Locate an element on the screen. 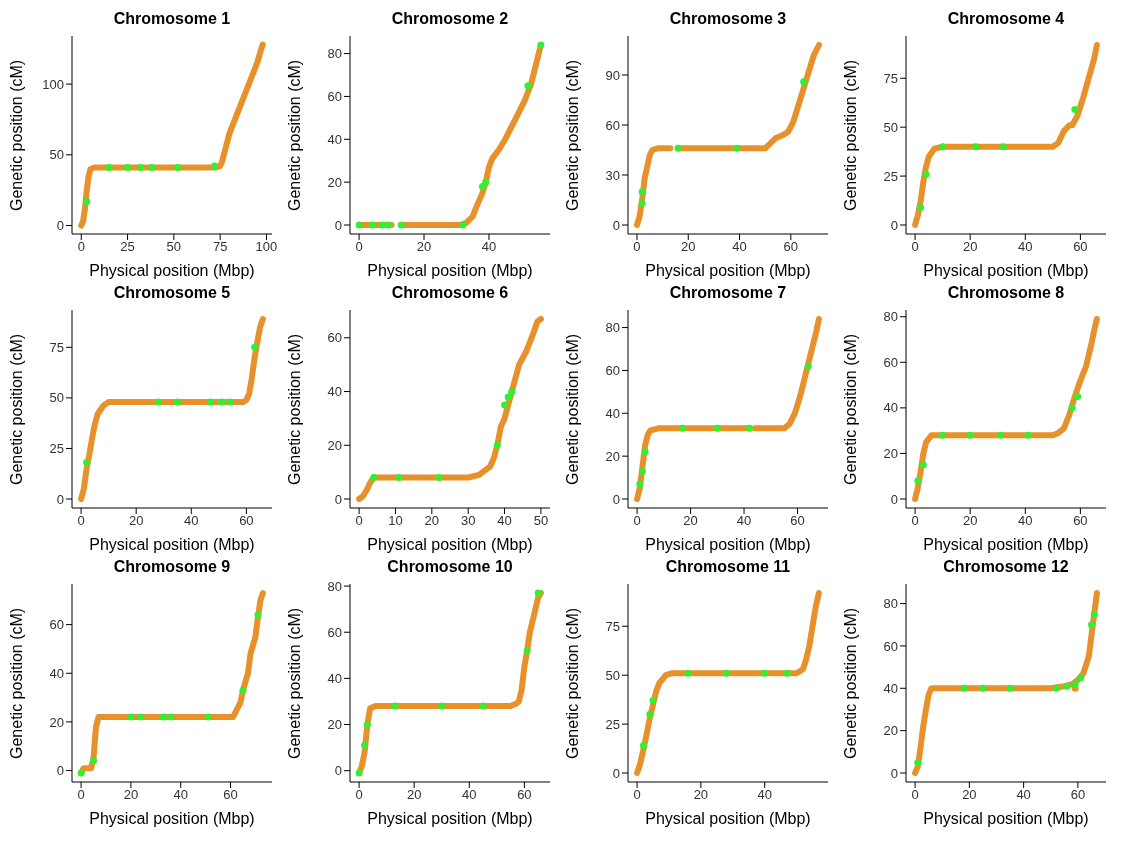 The width and height of the screenshot is (1129, 852). y-tick-label: 75 is located at coordinates (56, 347).